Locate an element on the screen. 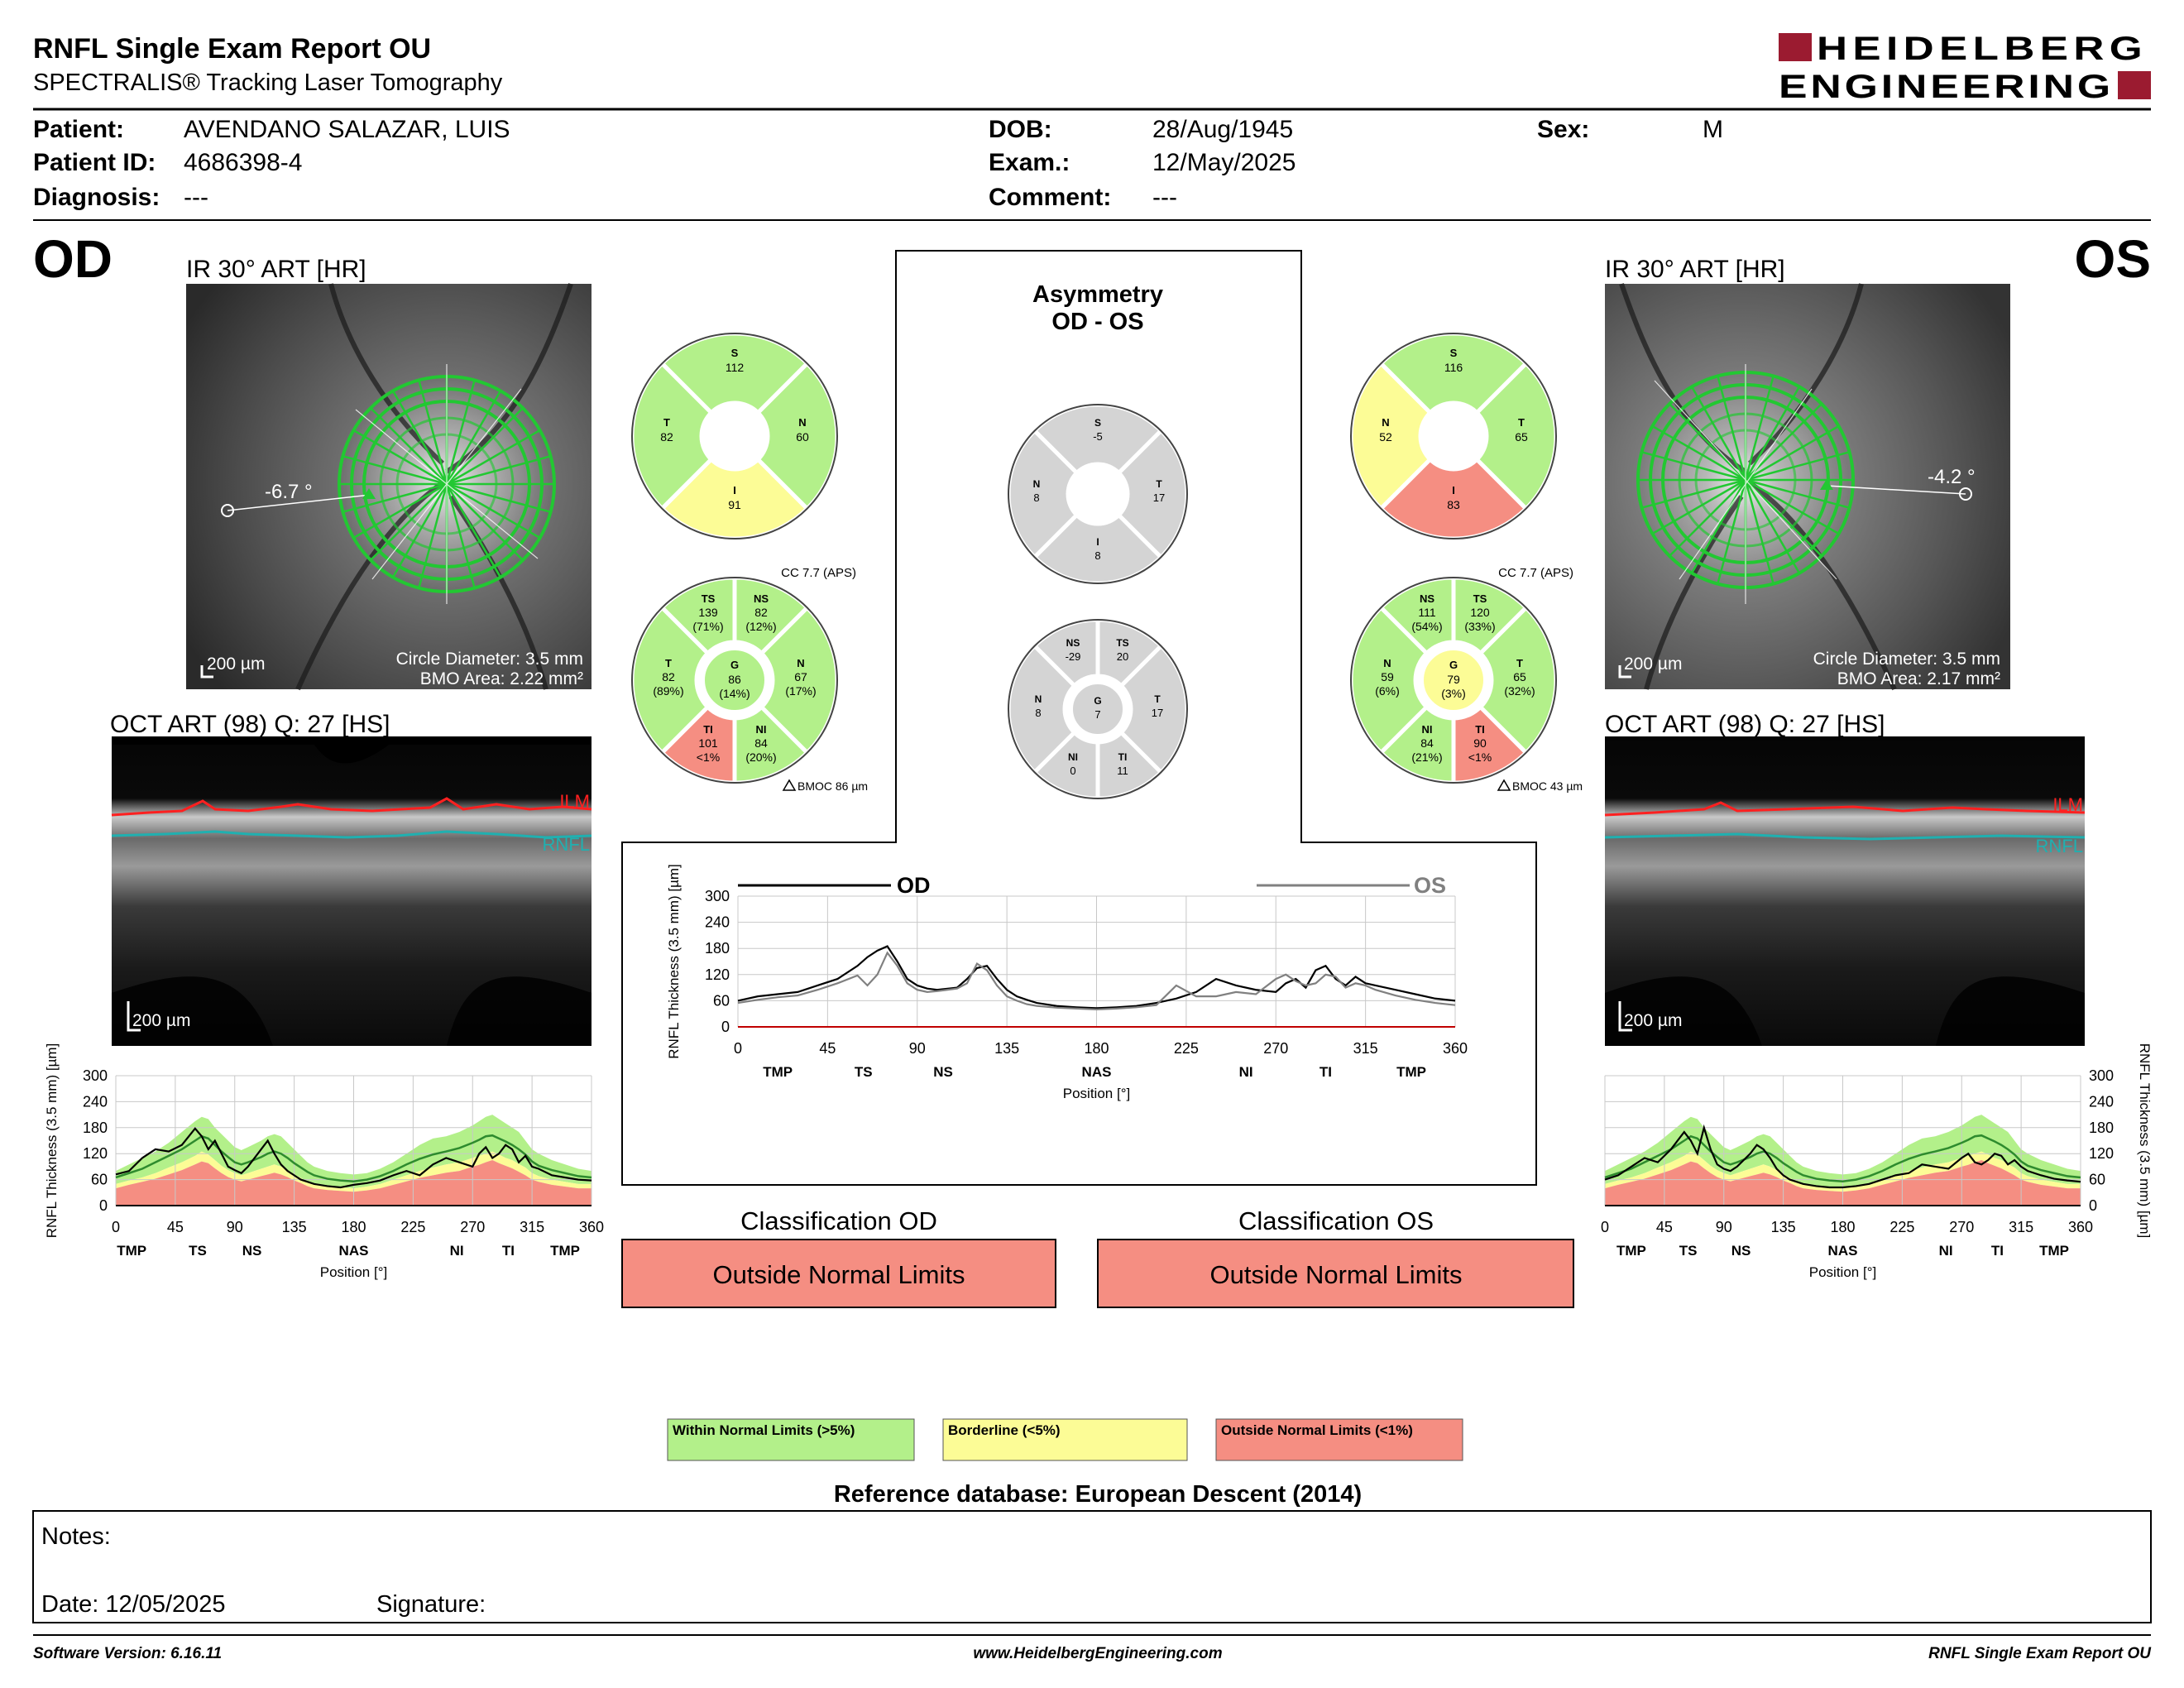 The width and height of the screenshot is (2184, 1688). od-scale-label: 200 µm is located at coordinates (236, 664).